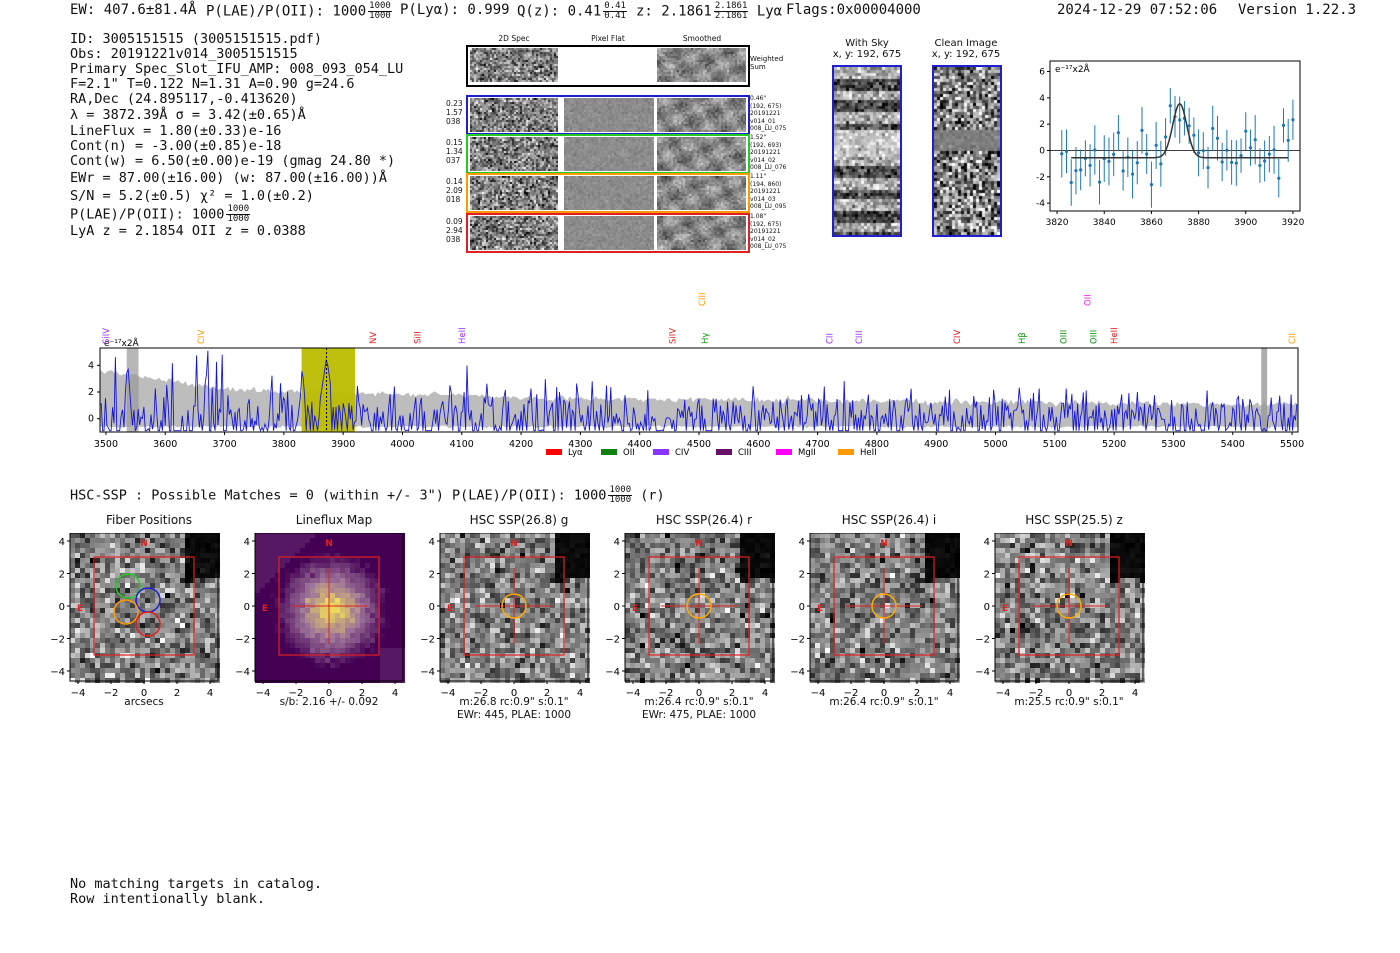 Image resolution: width=1400 pixels, height=953 pixels. Describe the element at coordinates (1233, 444) in the screenshot. I see `spec-x-tick-label: 5400` at that location.